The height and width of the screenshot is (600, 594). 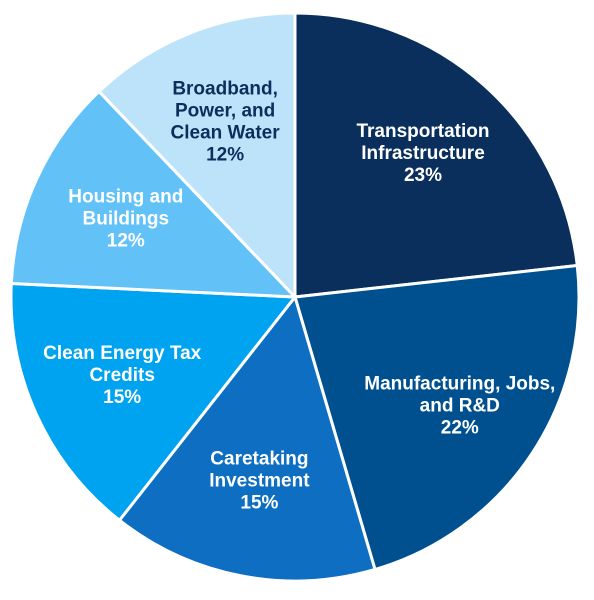 I want to click on slice-label: Housing and Buildings 12%, so click(x=125, y=219).